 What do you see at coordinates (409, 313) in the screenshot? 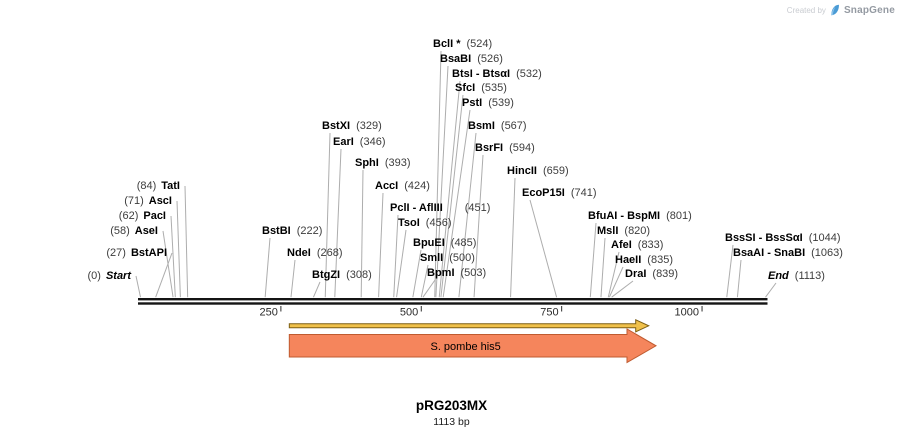
I see `ruler-tick-label: 500` at bounding box center [409, 313].